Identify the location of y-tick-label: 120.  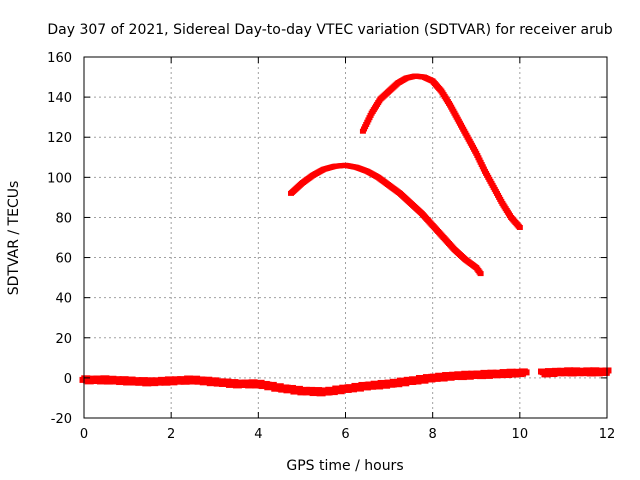
(59, 138).